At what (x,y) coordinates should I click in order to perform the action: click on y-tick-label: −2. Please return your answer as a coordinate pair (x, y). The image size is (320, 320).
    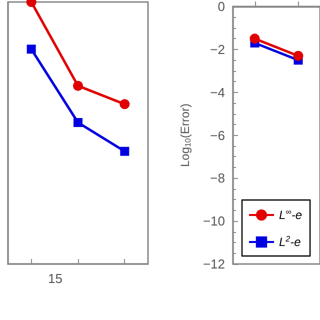
    Looking at the image, I should click on (217, 49).